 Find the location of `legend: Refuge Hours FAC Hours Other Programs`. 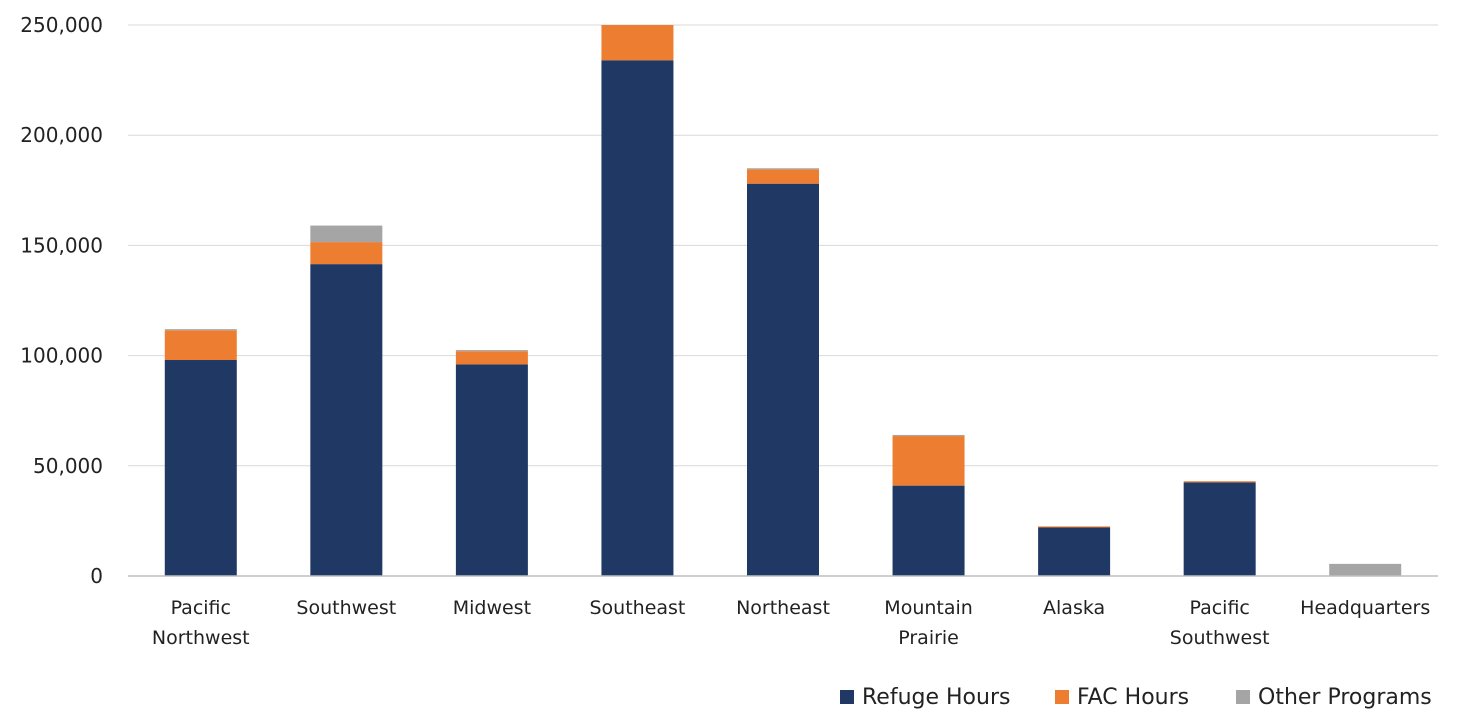

legend: Refuge Hours FAC Hours Other Programs is located at coordinates (1136, 697).